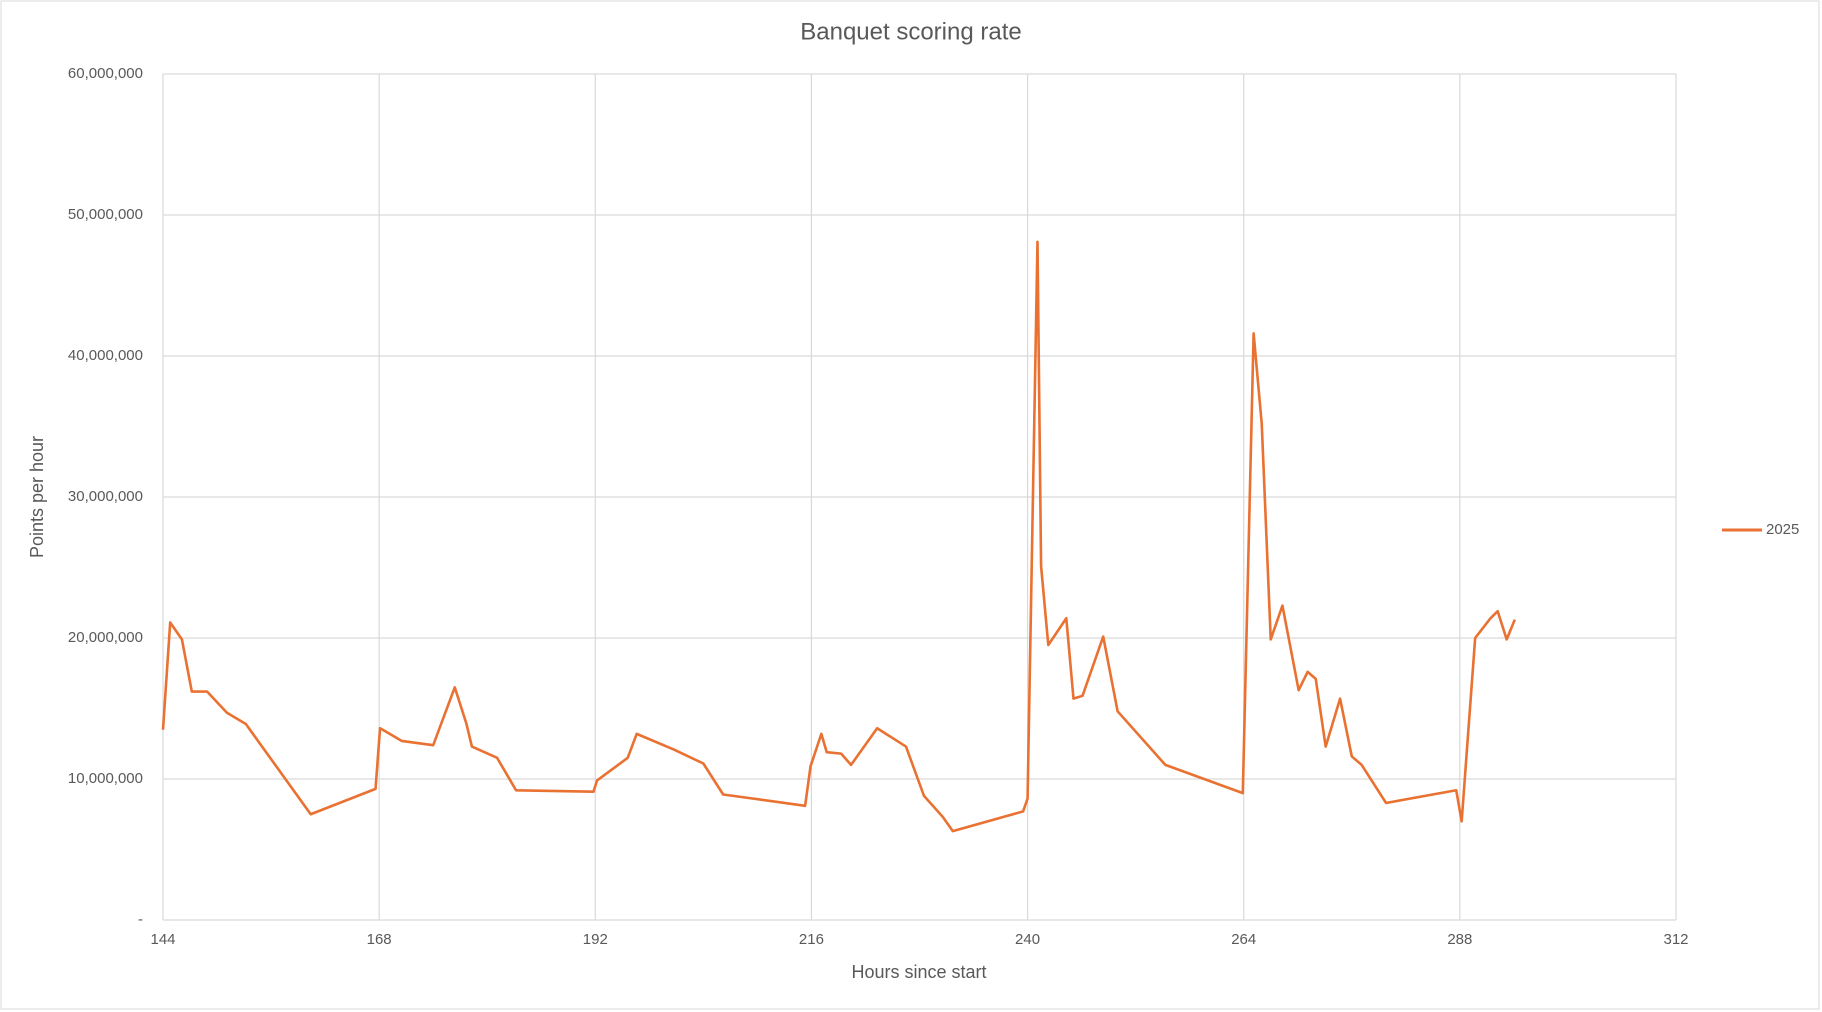 This screenshot has width=1822, height=1012. Describe the element at coordinates (918, 972) in the screenshot. I see `x-axis-label: Hours since start` at that location.